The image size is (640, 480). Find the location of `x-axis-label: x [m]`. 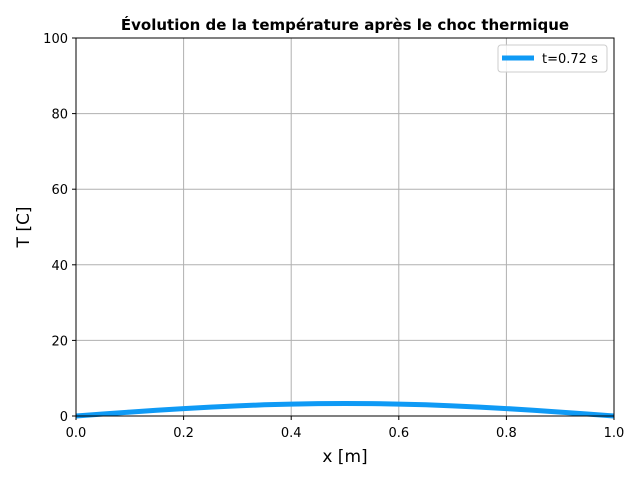

x-axis-label: x [m] is located at coordinates (344, 457).